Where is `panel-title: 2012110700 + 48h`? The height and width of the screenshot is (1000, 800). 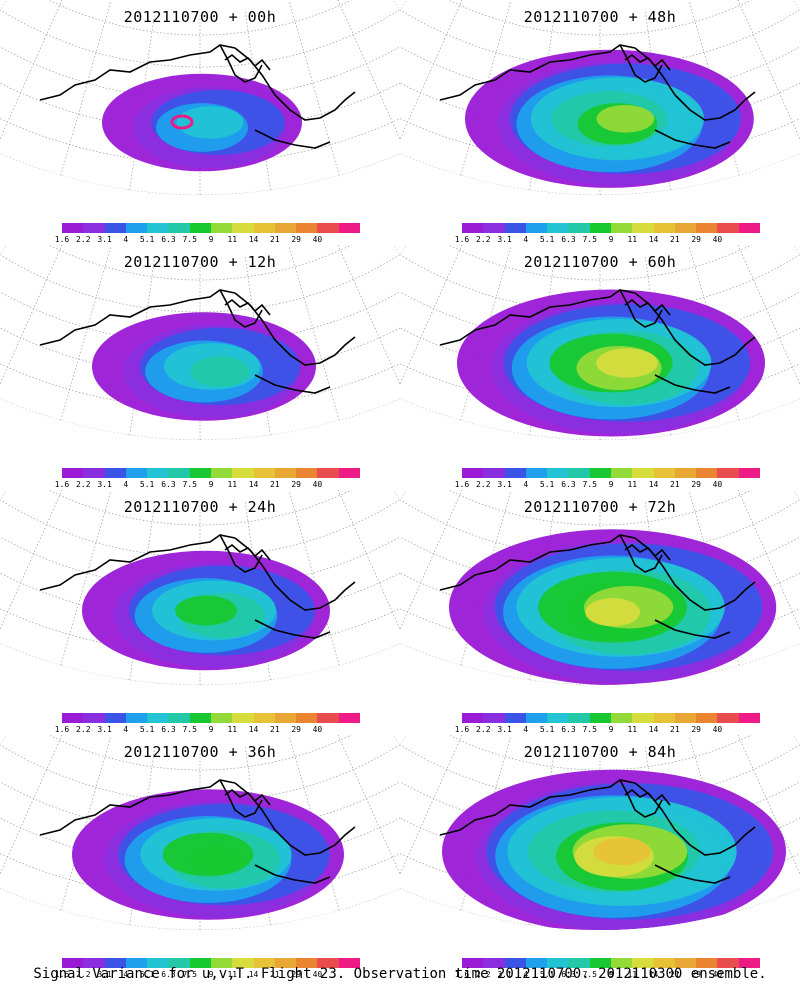 panel-title: 2012110700 + 48h is located at coordinates (600, 17).